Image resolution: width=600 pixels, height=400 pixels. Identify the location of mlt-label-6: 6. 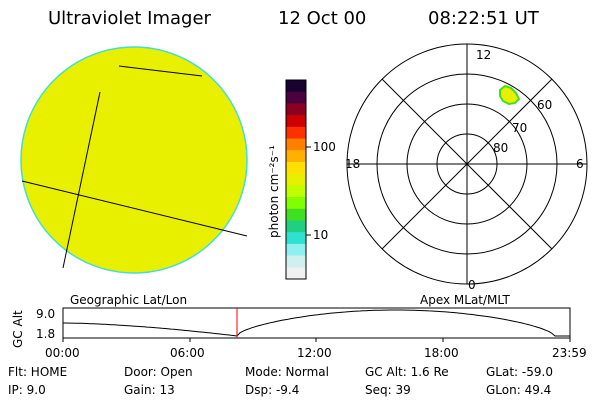
(580, 164).